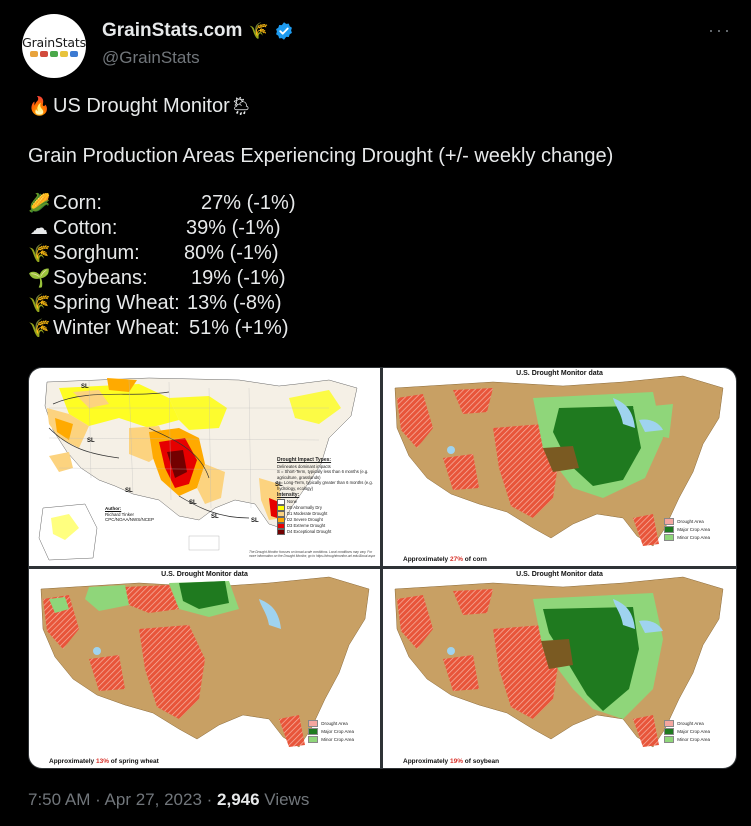 This screenshot has width=751, height=826. I want to click on cloud-emoji-icon: ☁, so click(39, 228).